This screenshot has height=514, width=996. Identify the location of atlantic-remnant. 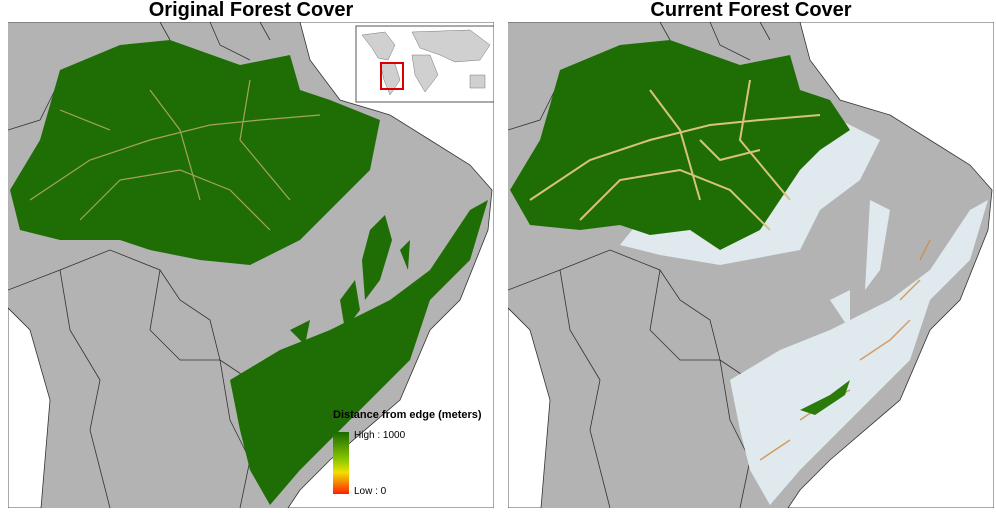
(825, 397).